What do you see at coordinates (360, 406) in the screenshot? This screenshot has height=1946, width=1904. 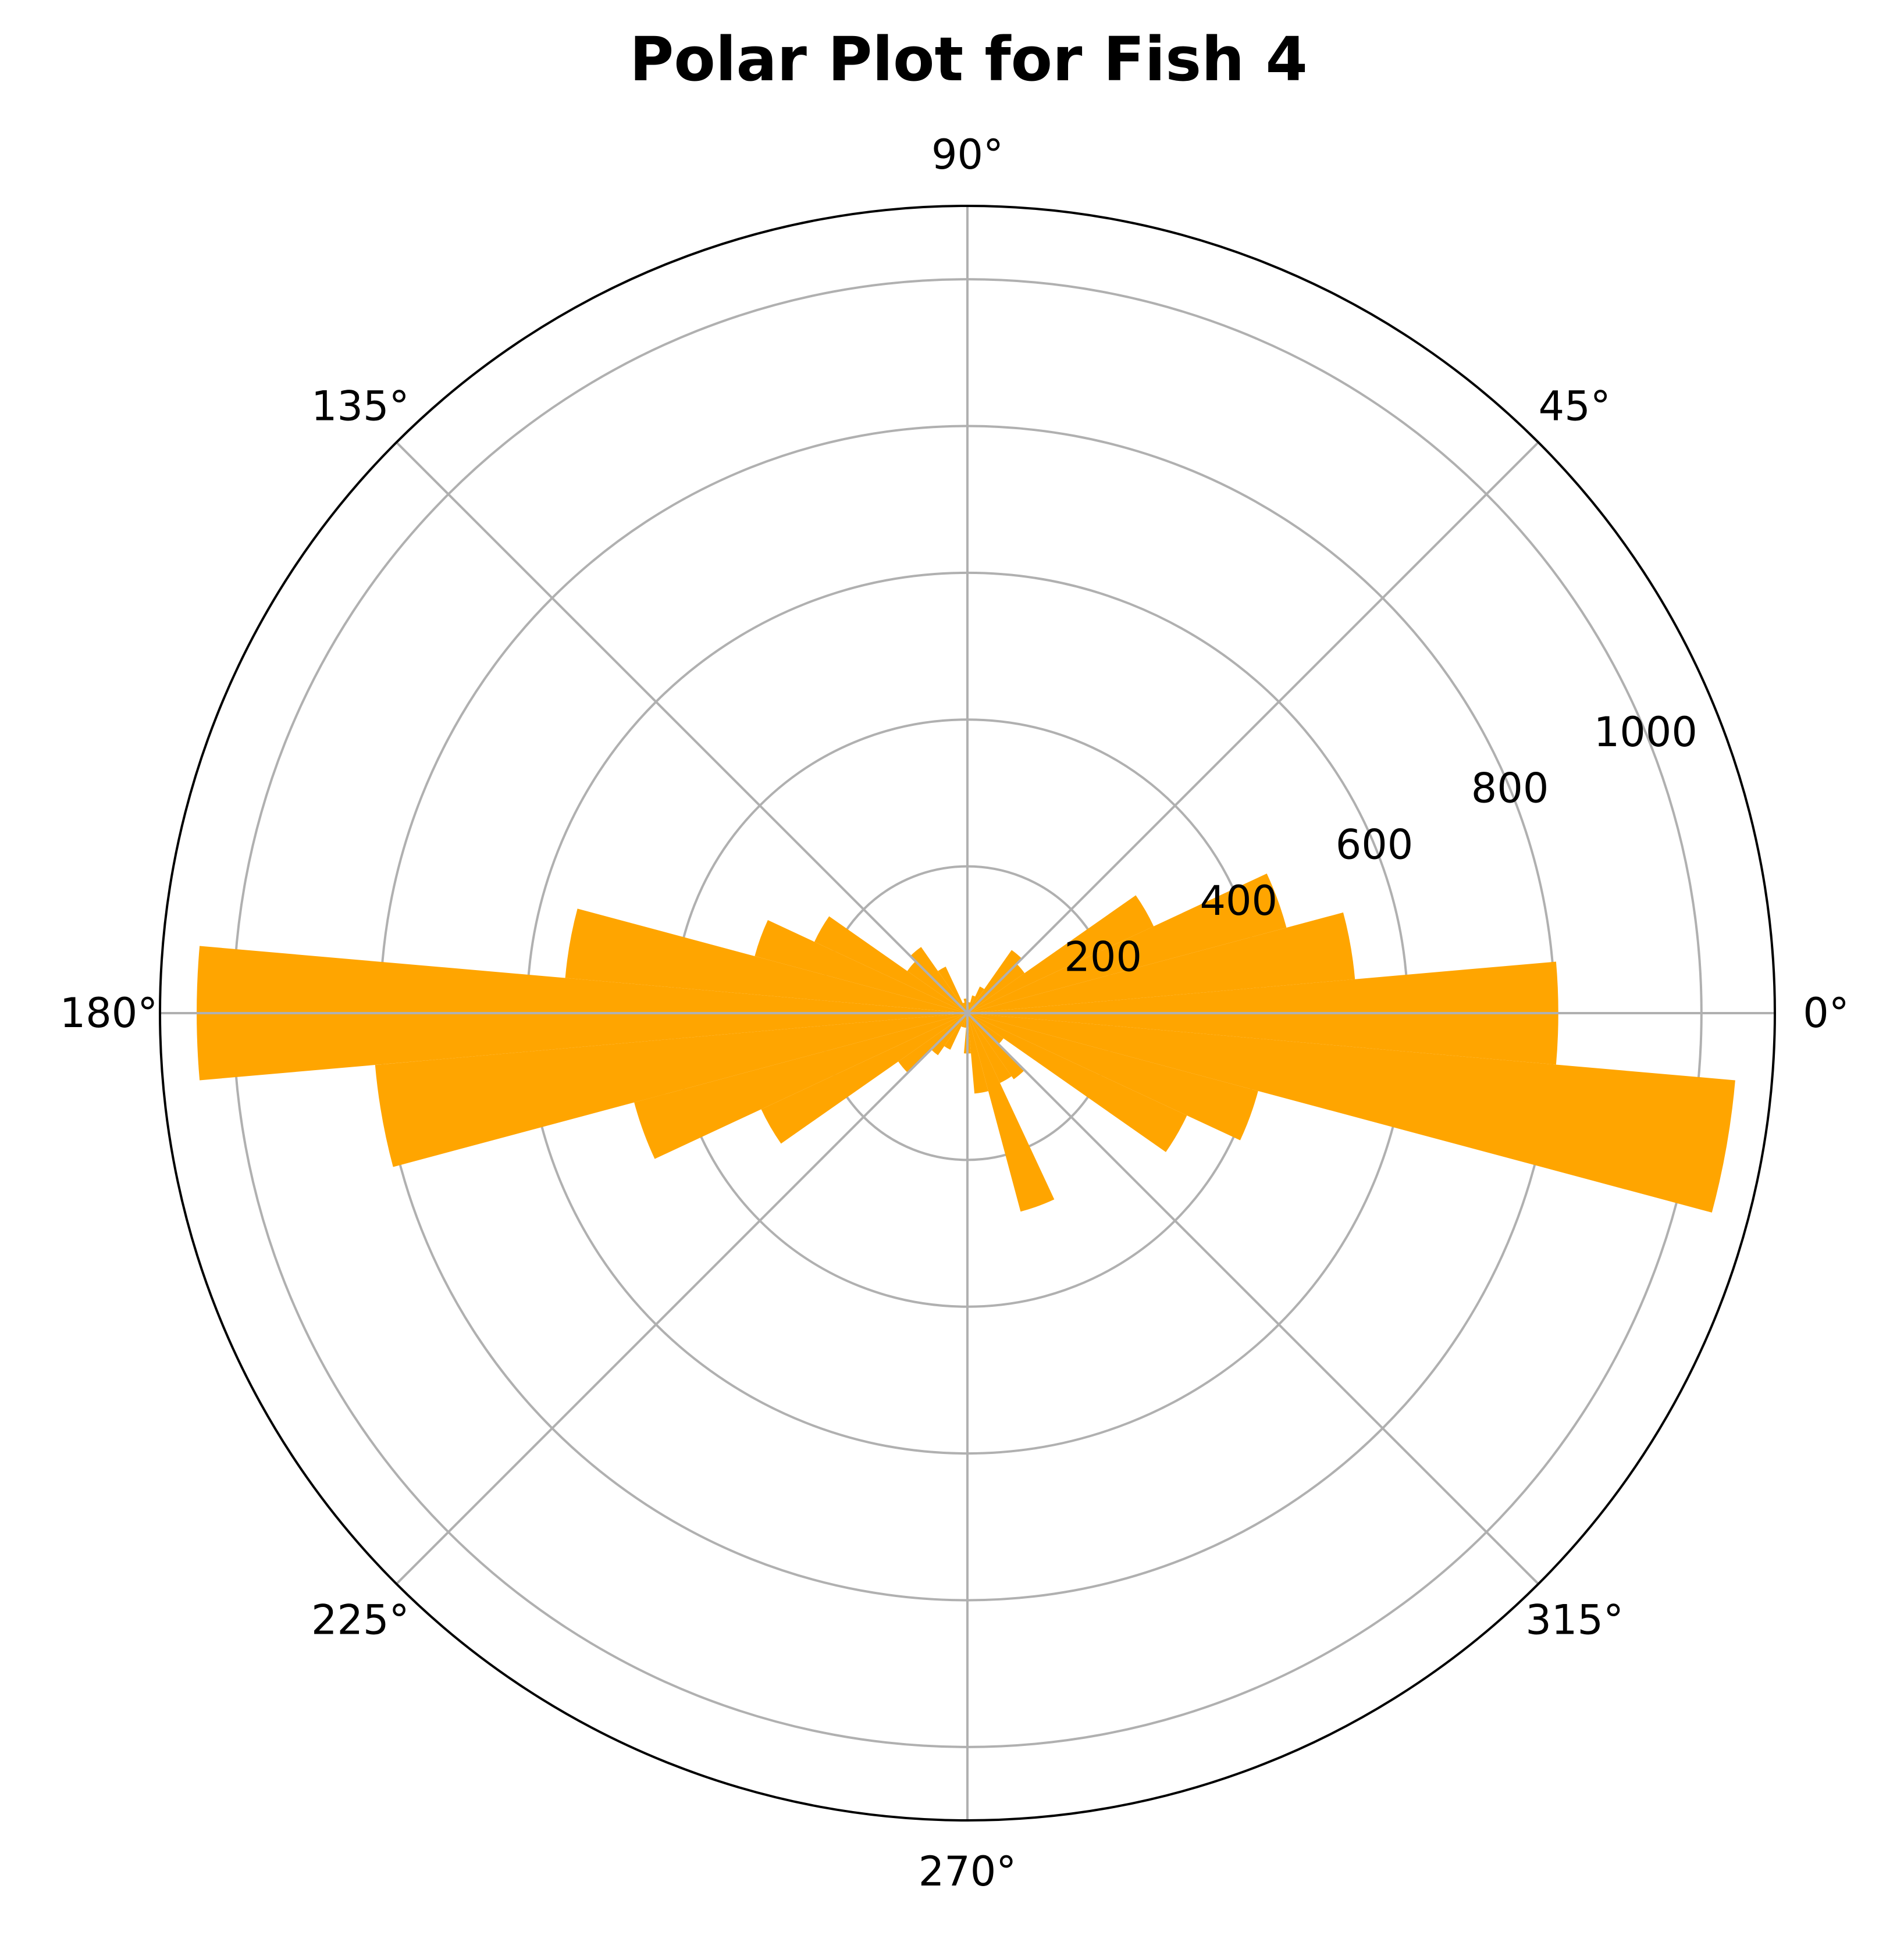 I see `angular-tick-label-135: 135°` at bounding box center [360, 406].